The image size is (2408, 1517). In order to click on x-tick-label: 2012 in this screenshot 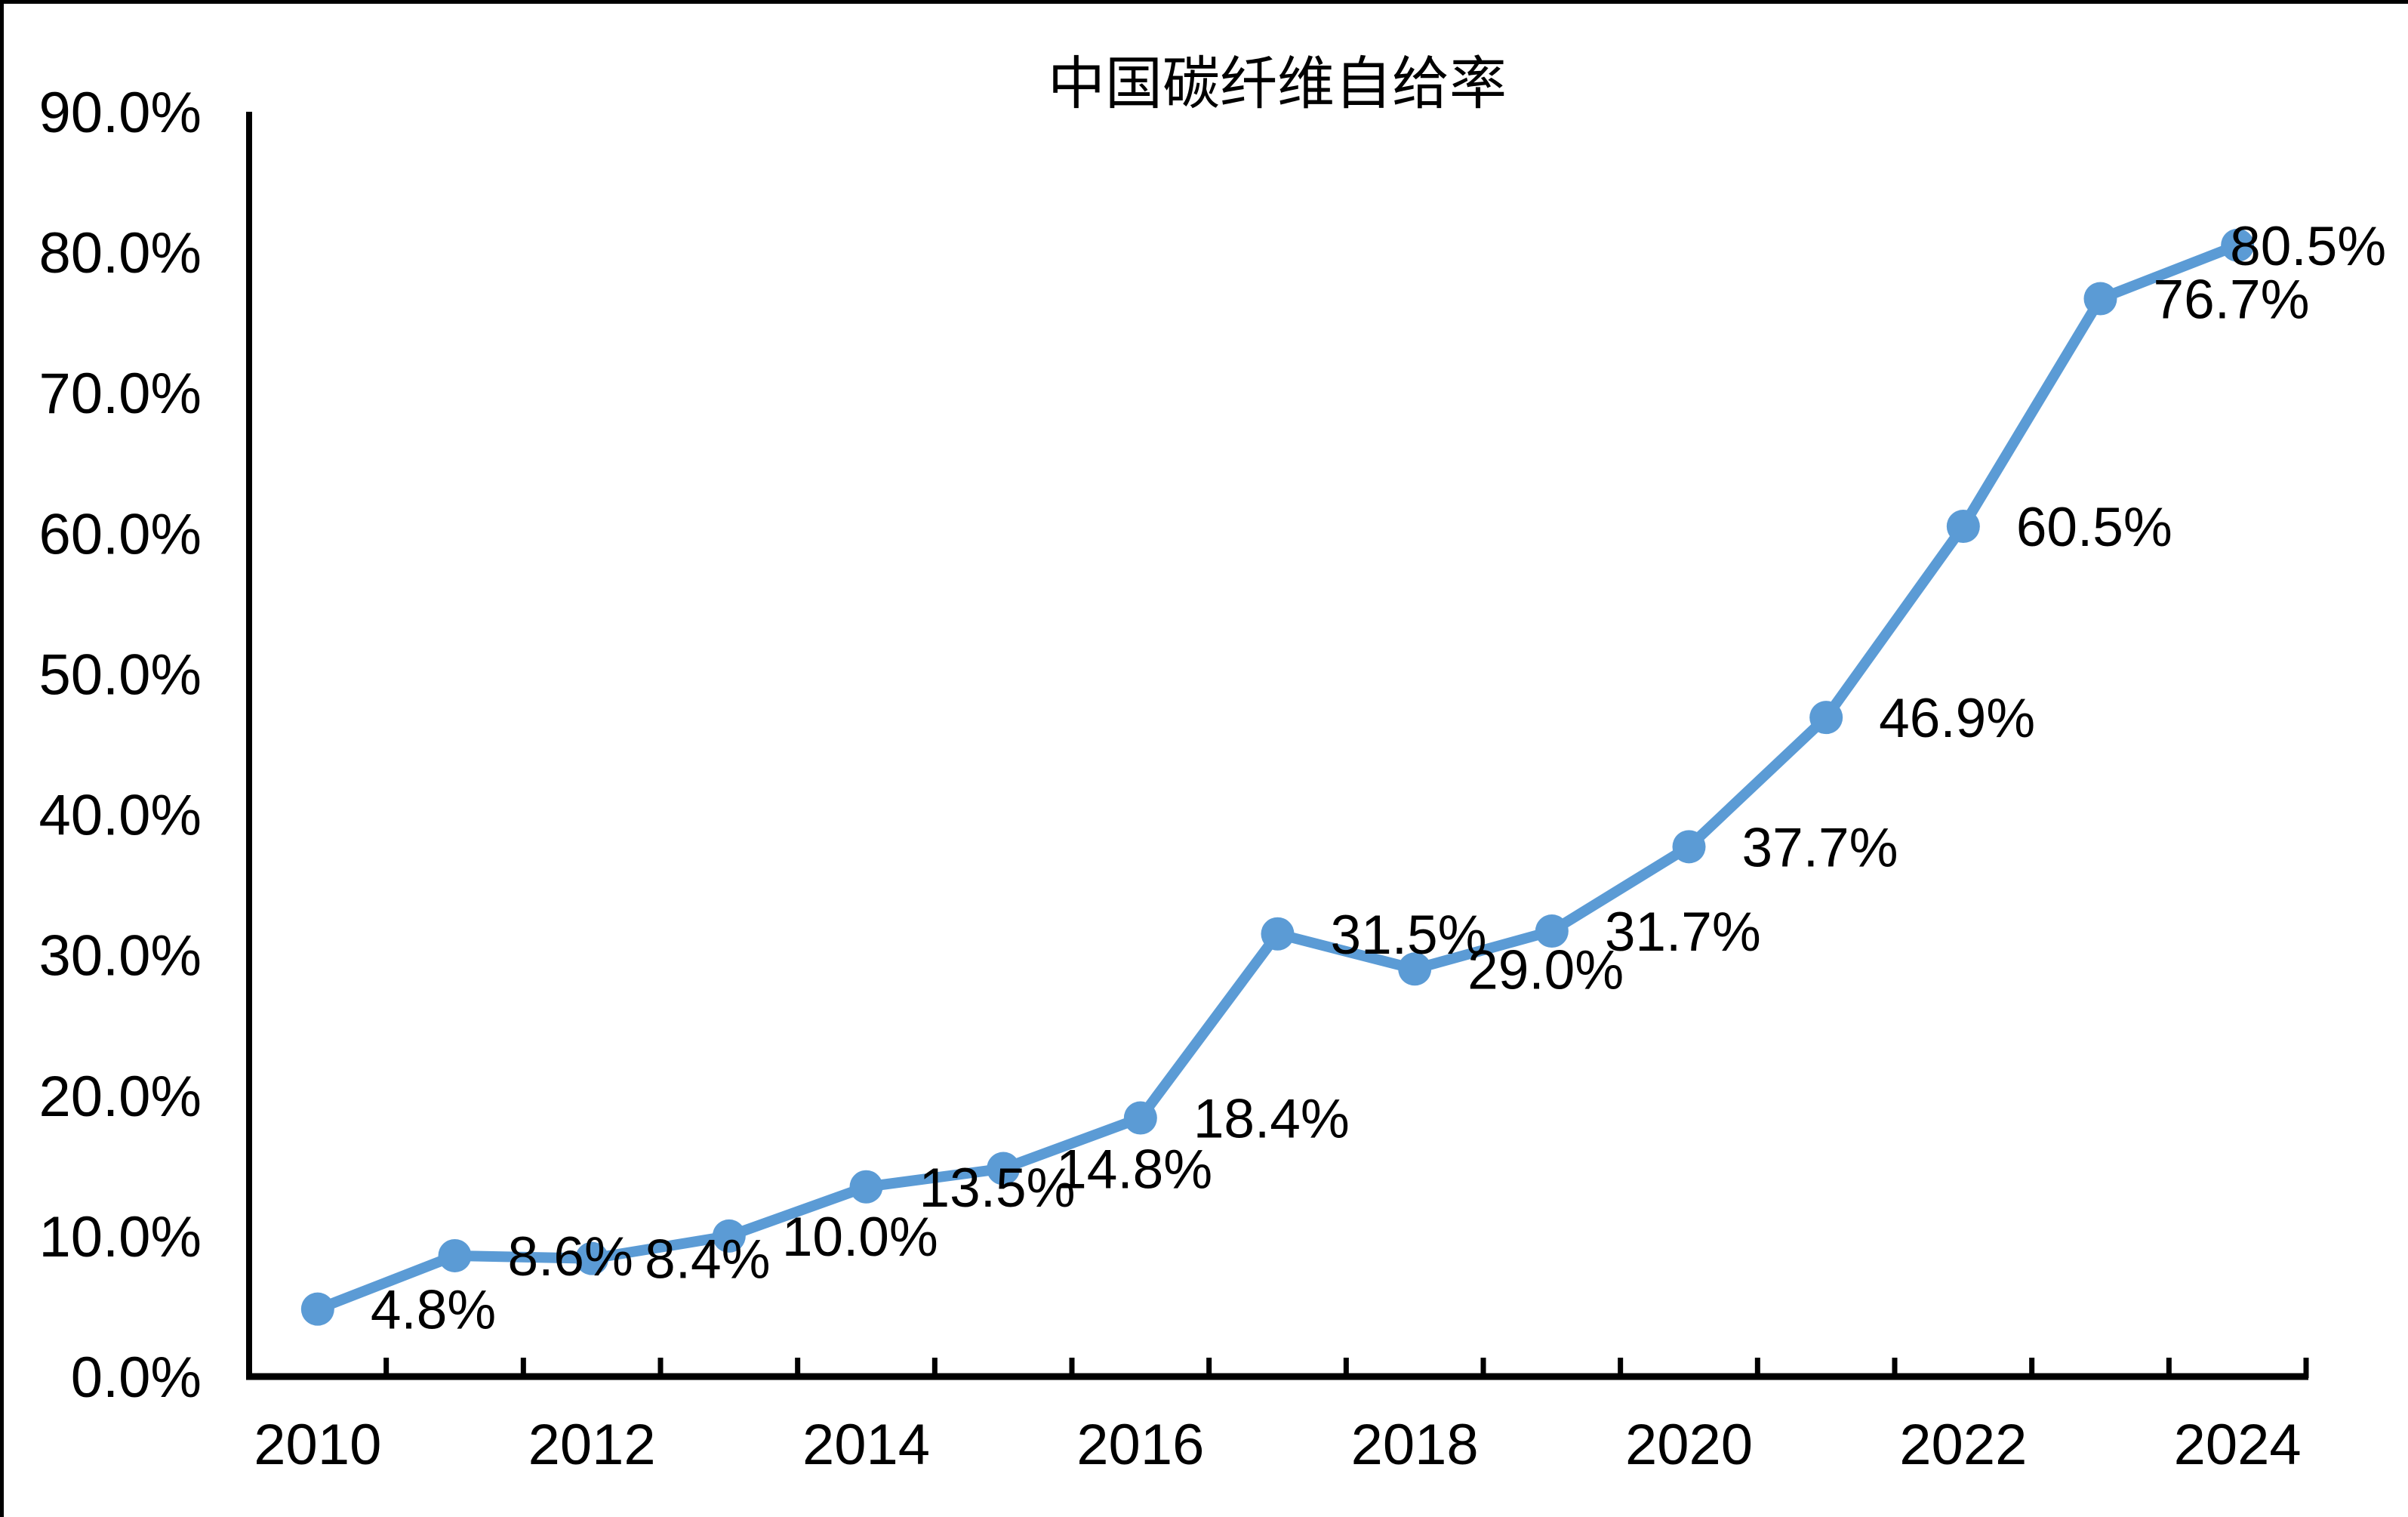, I will do `click(592, 1445)`.